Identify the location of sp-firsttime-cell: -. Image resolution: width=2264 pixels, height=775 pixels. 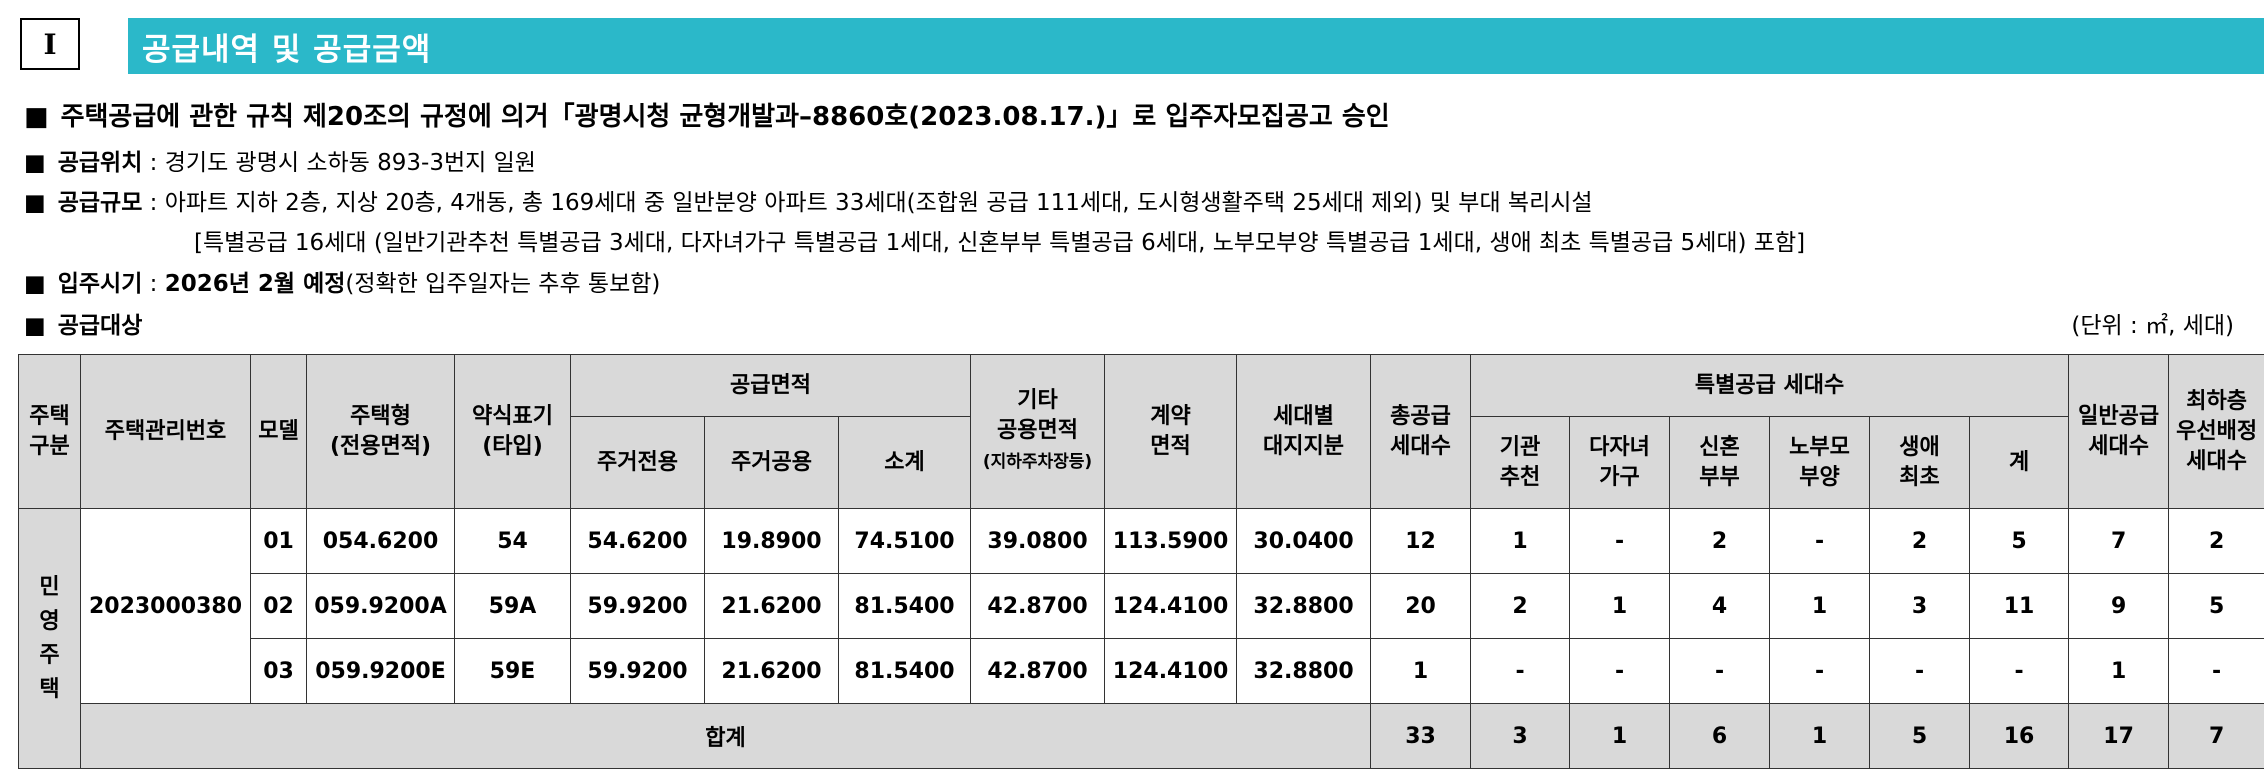
(1920, 671).